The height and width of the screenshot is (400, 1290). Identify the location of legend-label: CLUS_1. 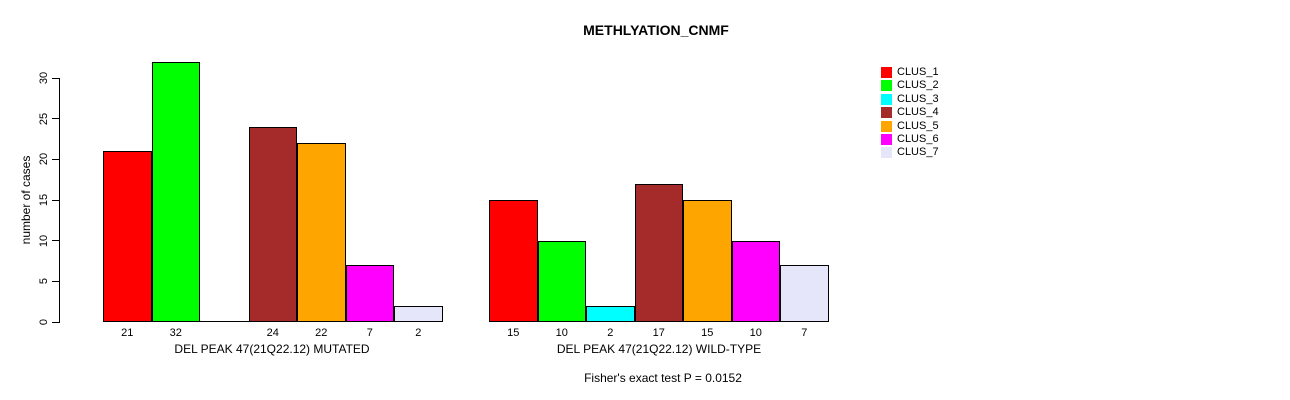
(918, 72).